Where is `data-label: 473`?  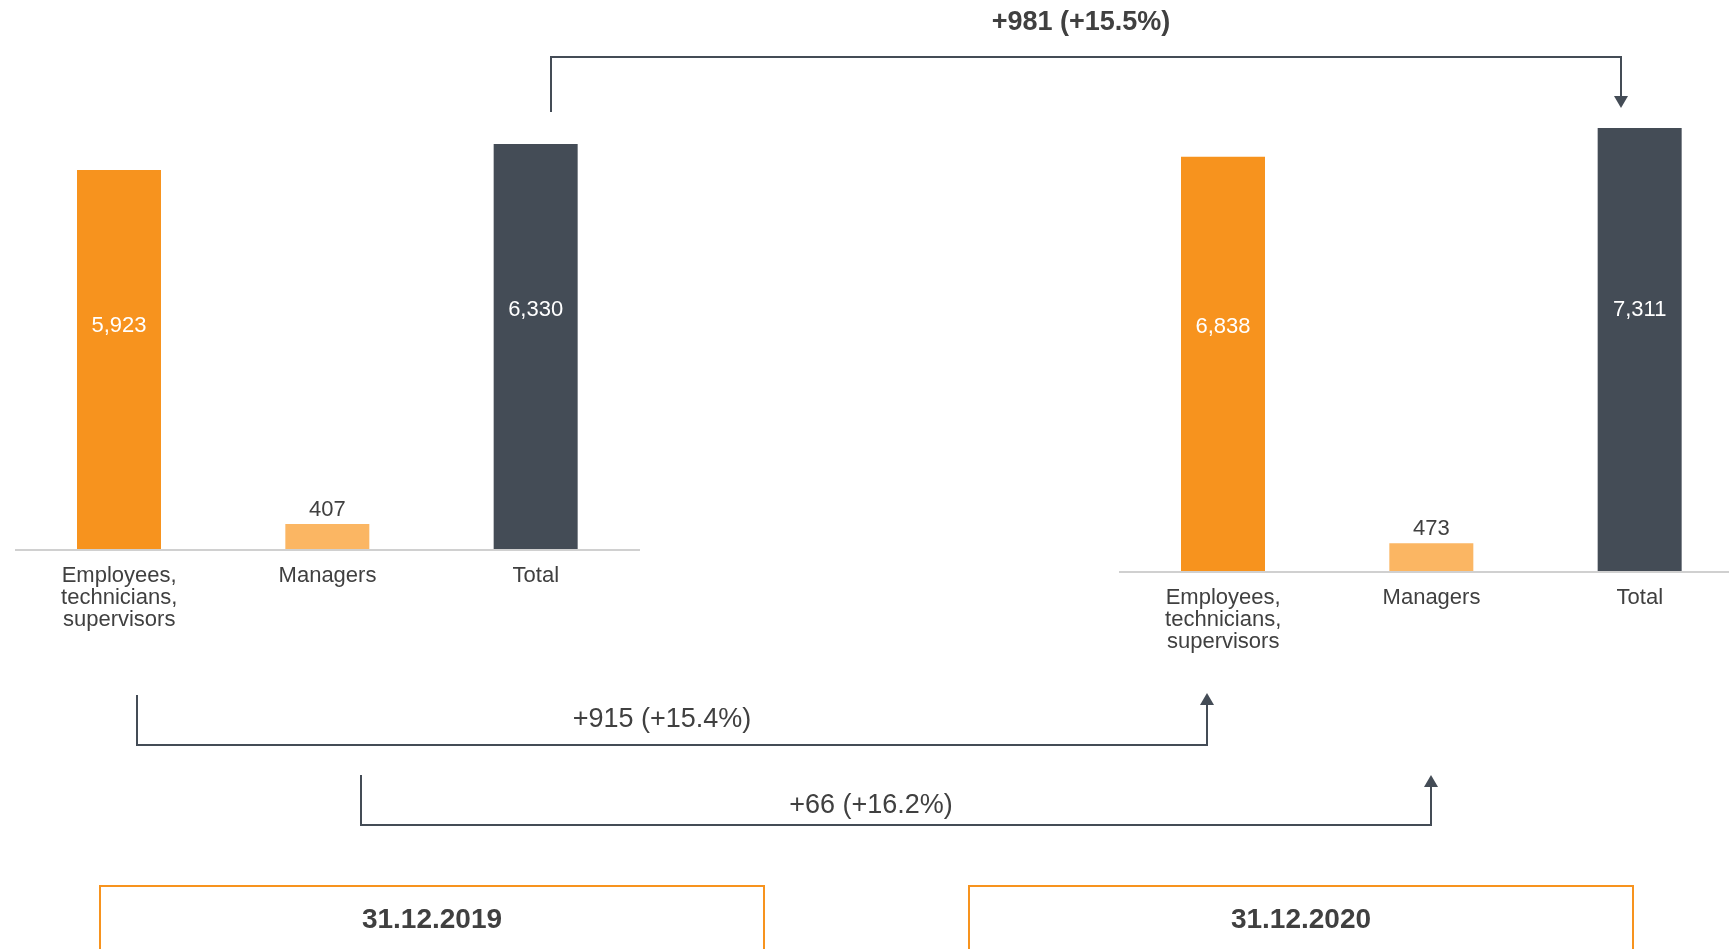
data-label: 473 is located at coordinates (1431, 528).